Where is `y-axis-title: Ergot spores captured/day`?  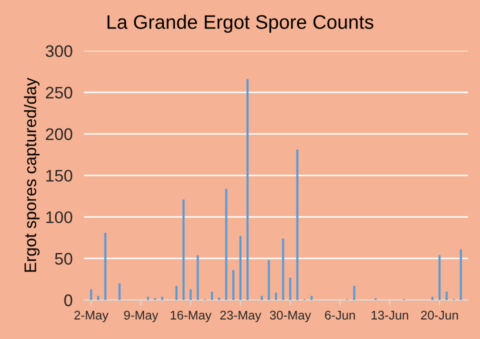
y-axis-title: Ergot spores captured/day is located at coordinates (32, 175).